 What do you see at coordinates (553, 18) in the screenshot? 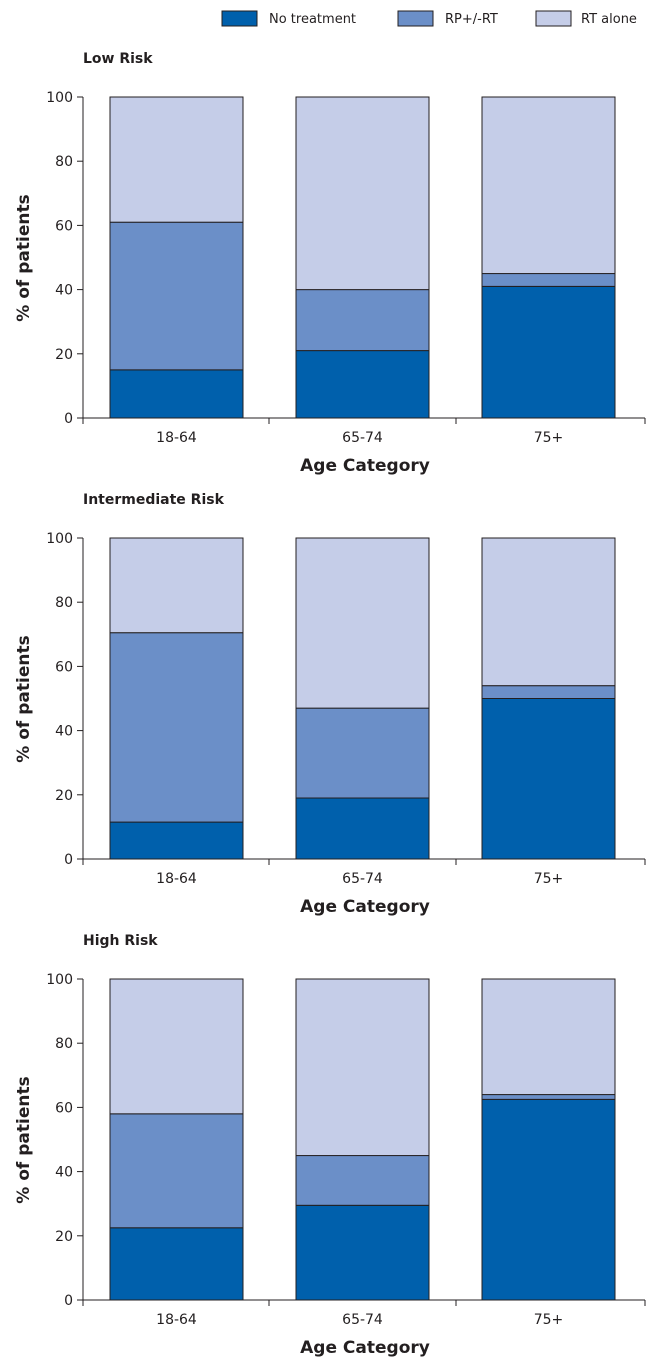
I see `legend-swatch-rt-alone` at bounding box center [553, 18].